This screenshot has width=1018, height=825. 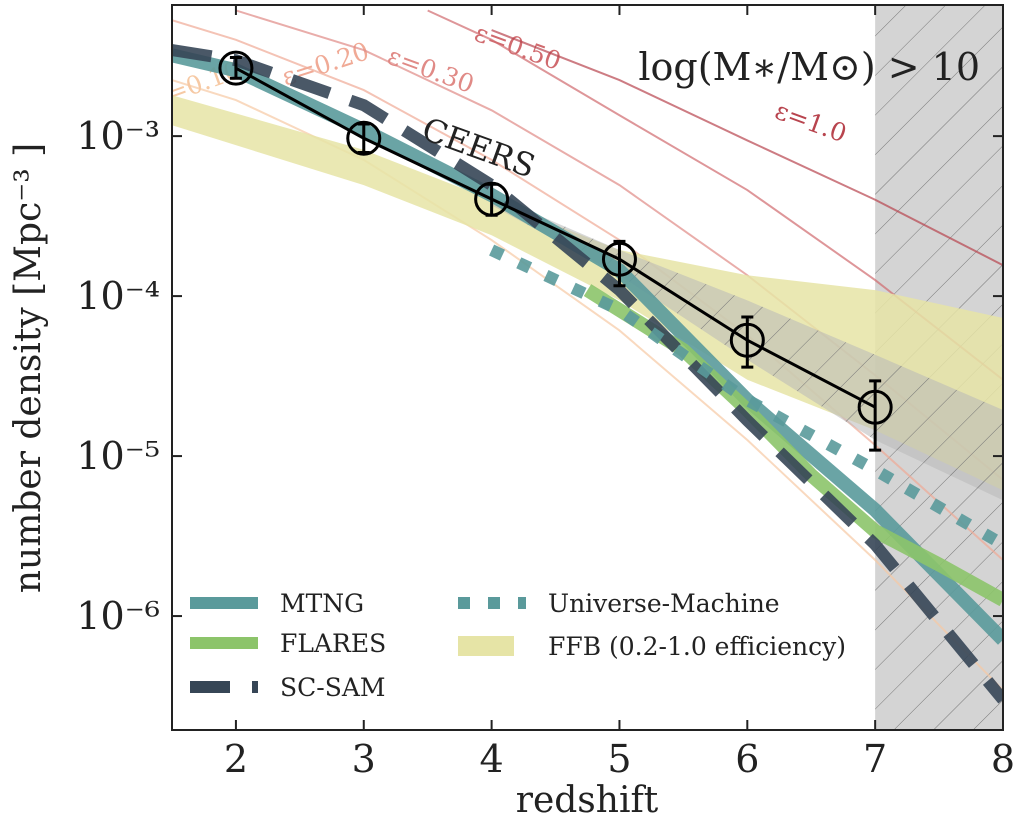 I want to click on y-tick-label: 10⁻³, so click(x=118, y=136).